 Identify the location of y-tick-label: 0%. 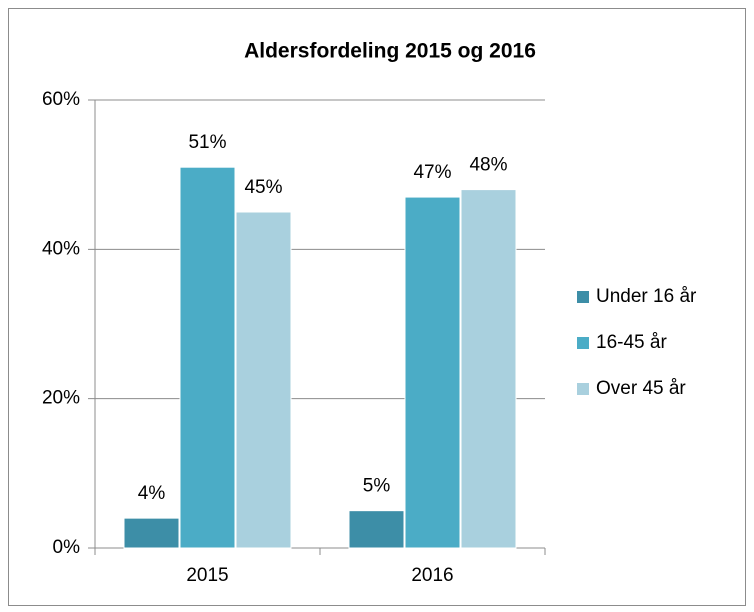
(67, 547).